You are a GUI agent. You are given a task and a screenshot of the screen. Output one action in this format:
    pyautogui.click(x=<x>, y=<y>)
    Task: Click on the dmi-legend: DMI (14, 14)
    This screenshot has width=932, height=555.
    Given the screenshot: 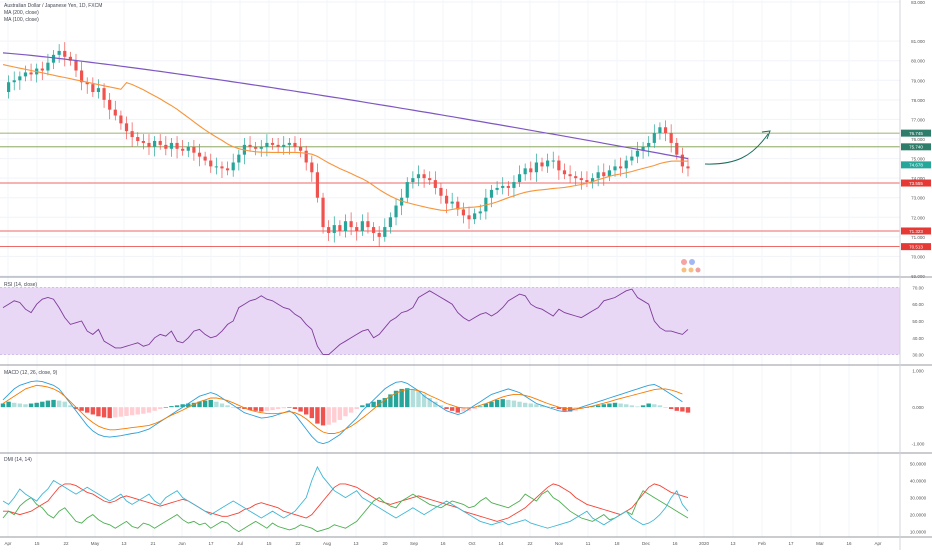 What is the action you would take?
    pyautogui.click(x=18, y=460)
    